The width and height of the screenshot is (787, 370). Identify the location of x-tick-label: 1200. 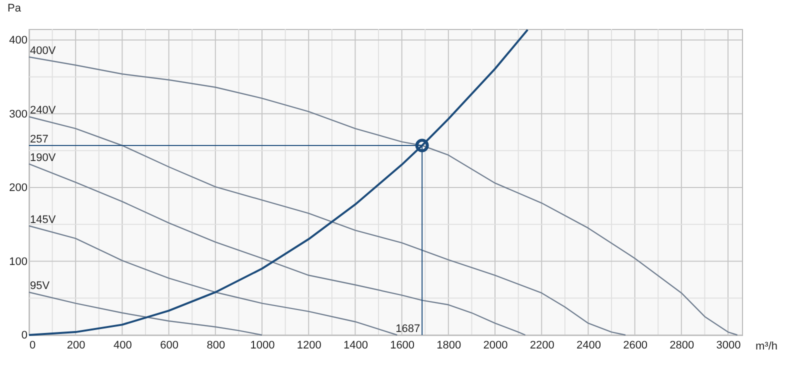
(309, 346).